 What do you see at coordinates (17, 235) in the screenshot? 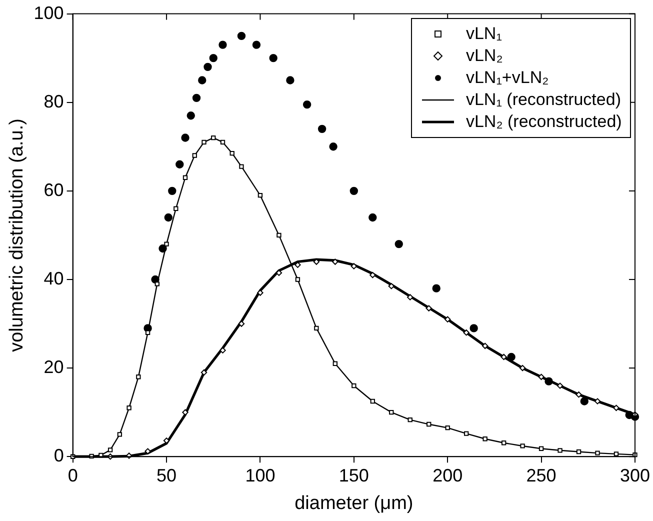
I see `y-axis-title: volumetric distribution (a.u.)` at bounding box center [17, 235].